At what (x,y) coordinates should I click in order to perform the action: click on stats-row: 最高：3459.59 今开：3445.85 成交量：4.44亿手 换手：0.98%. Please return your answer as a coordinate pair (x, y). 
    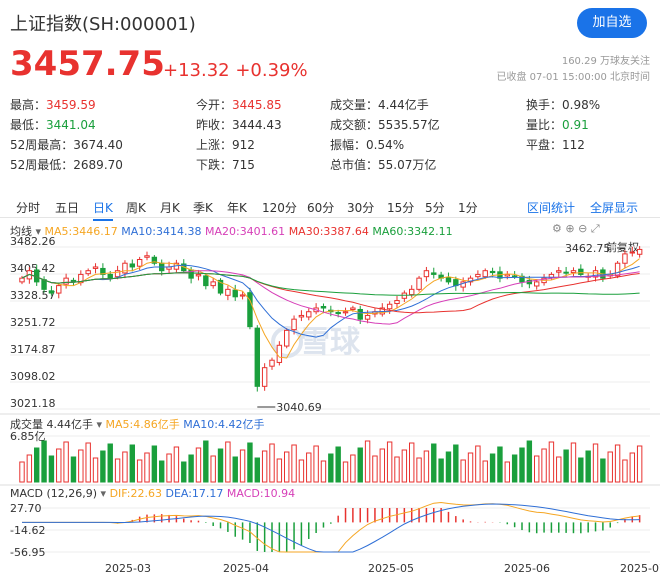
    Looking at the image, I should click on (330, 106).